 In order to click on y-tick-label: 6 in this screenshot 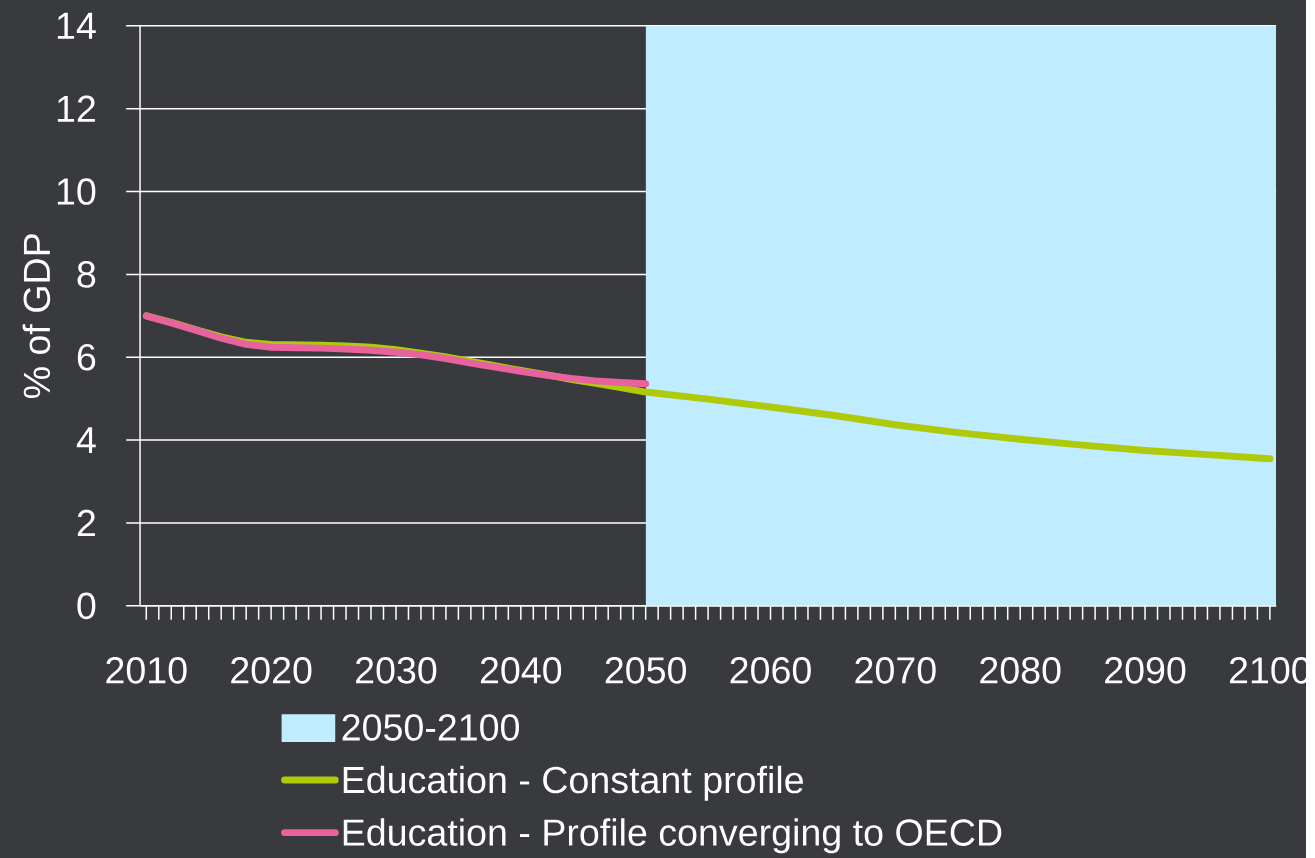, I will do `click(86, 357)`.